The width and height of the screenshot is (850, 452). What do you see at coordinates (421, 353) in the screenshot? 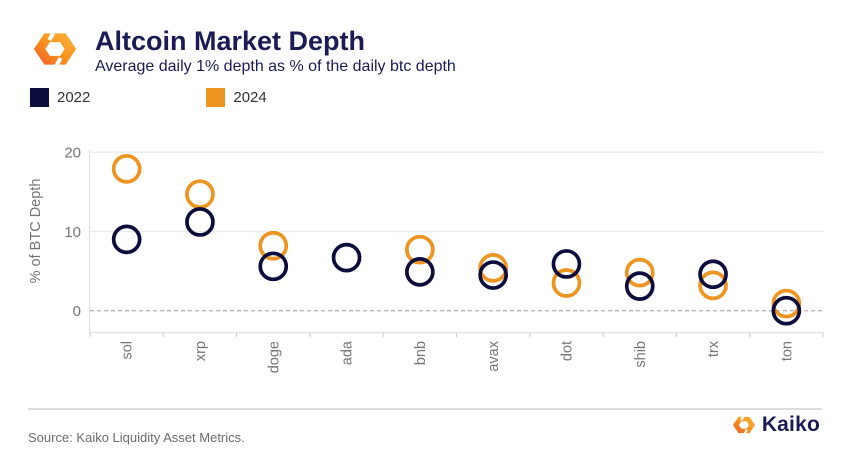
I see `x-tick-label-bnb: bnb` at bounding box center [421, 353].